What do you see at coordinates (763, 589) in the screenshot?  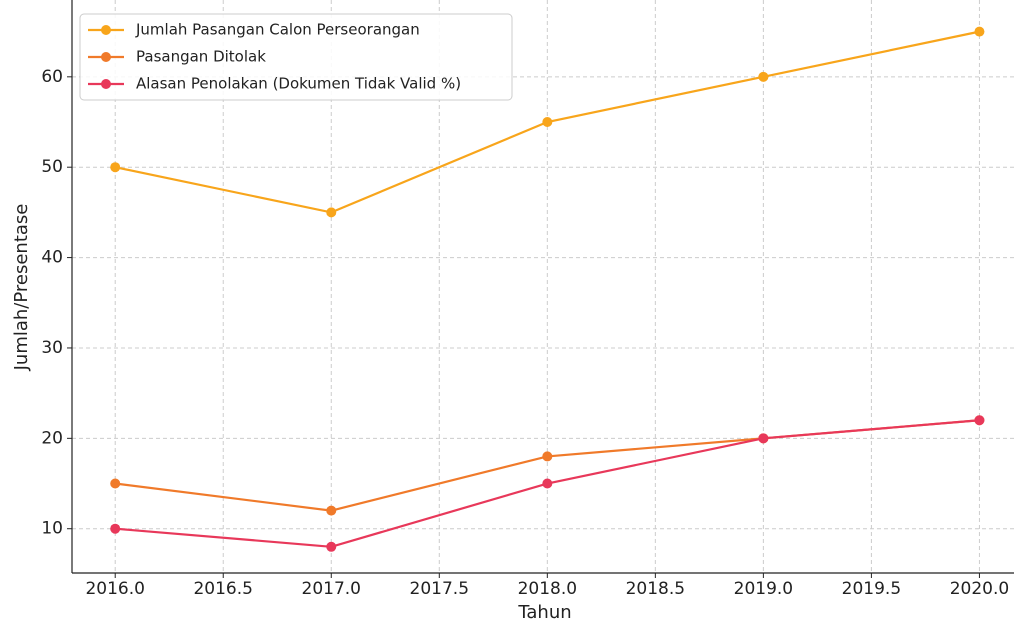 I see `x-tick-label: 2019.0` at bounding box center [763, 589].